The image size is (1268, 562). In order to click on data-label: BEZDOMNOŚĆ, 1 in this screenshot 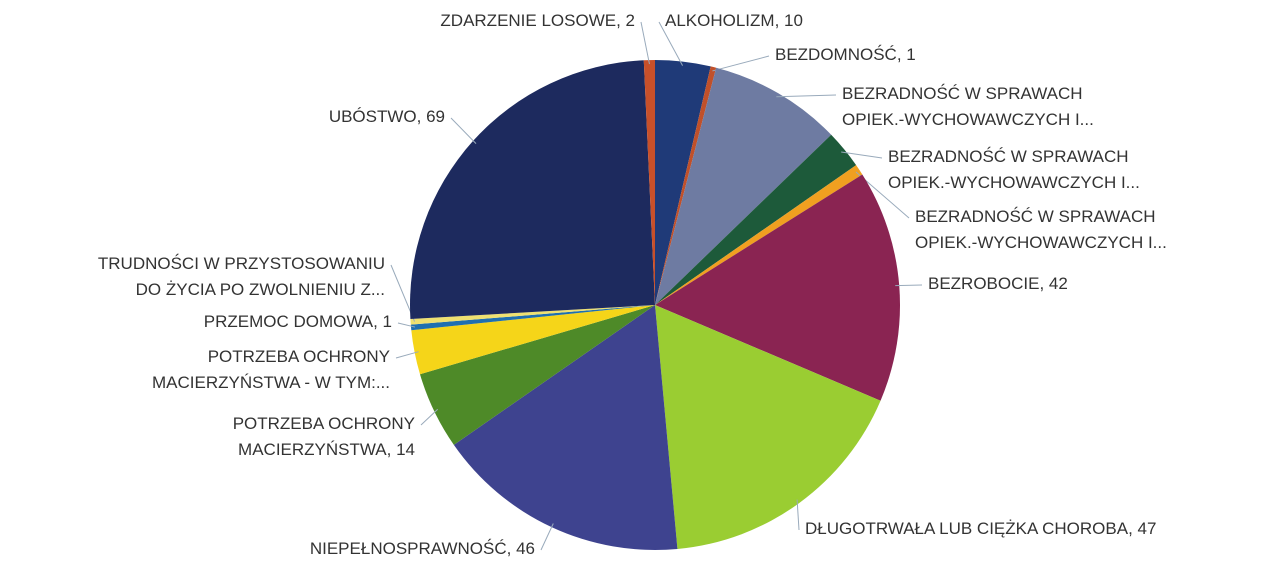, I will do `click(845, 54)`.